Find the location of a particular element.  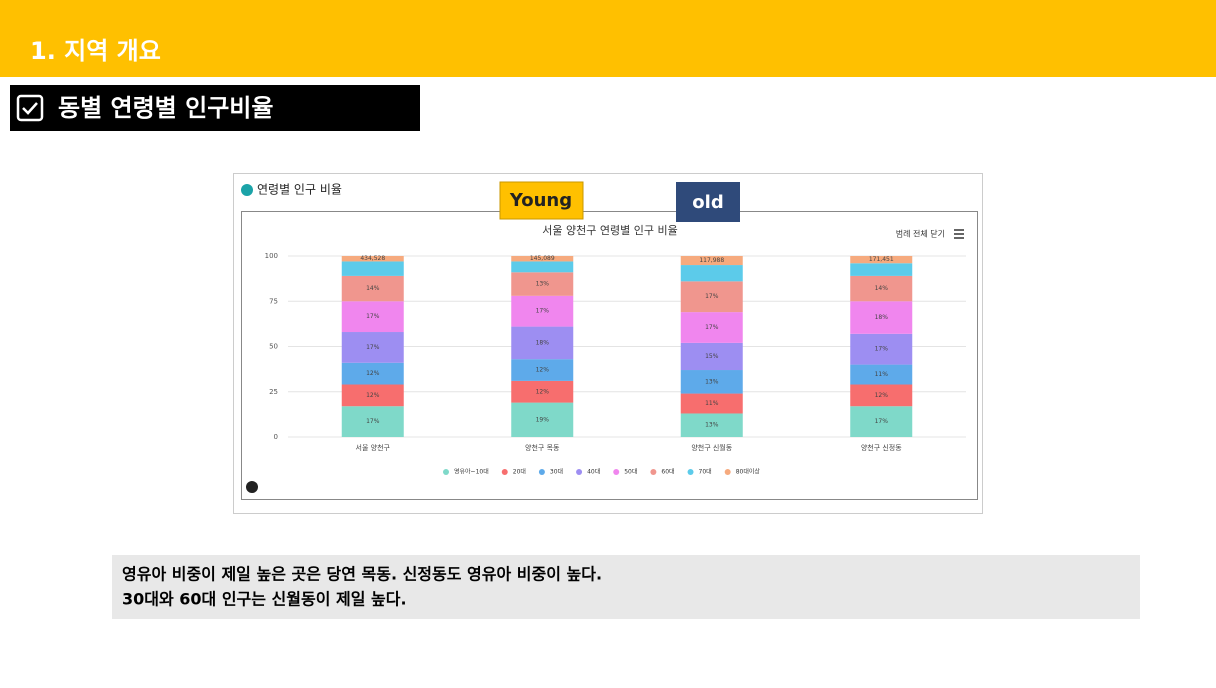

legend-label: 80대이상 is located at coordinates (748, 472).